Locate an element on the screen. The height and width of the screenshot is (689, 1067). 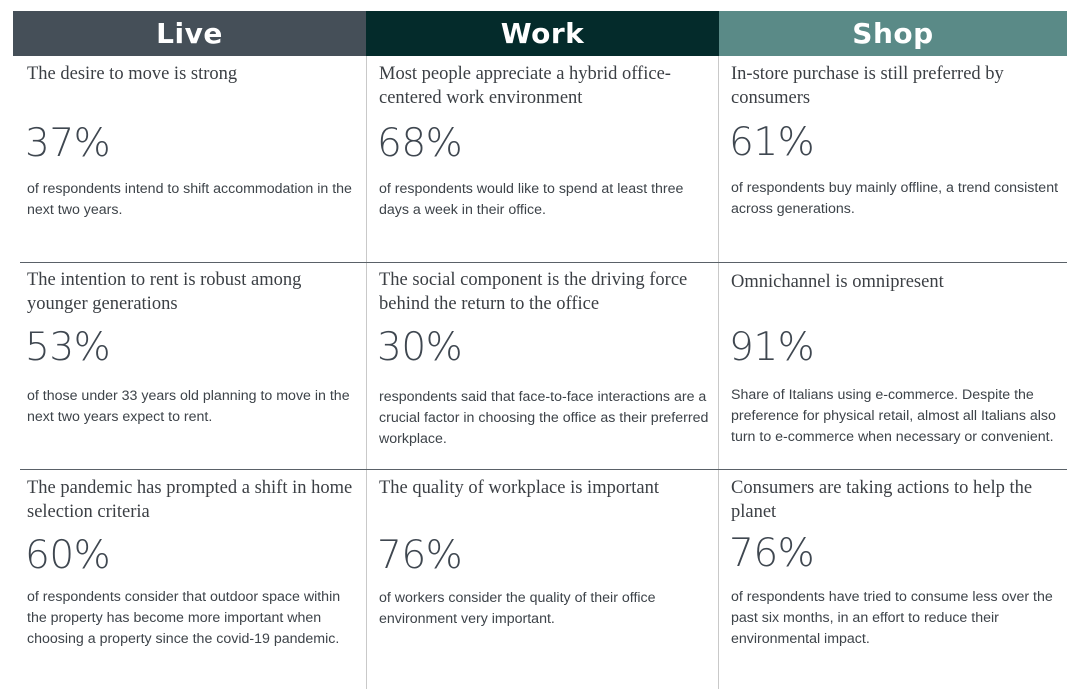
card-stat: 37% is located at coordinates (68, 143).